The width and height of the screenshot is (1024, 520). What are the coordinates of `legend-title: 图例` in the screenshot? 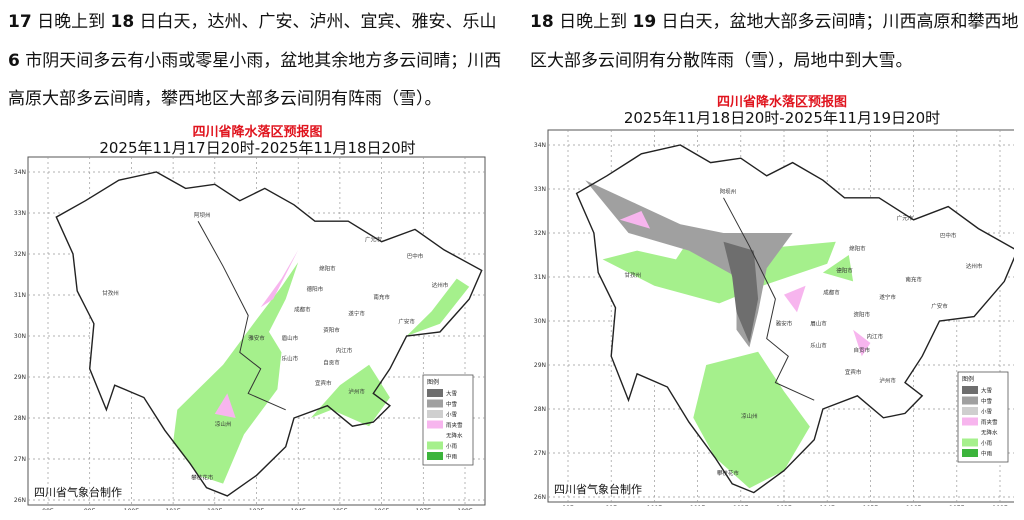 It's located at (968, 379).